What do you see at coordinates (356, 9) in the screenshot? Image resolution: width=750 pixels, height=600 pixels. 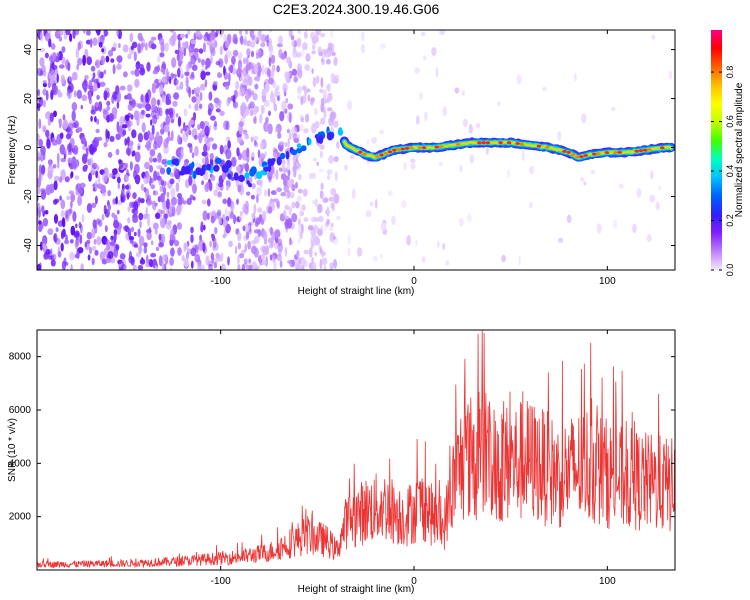 I see `figure-title: C2E3.2024.300.19.46.G06` at bounding box center [356, 9].